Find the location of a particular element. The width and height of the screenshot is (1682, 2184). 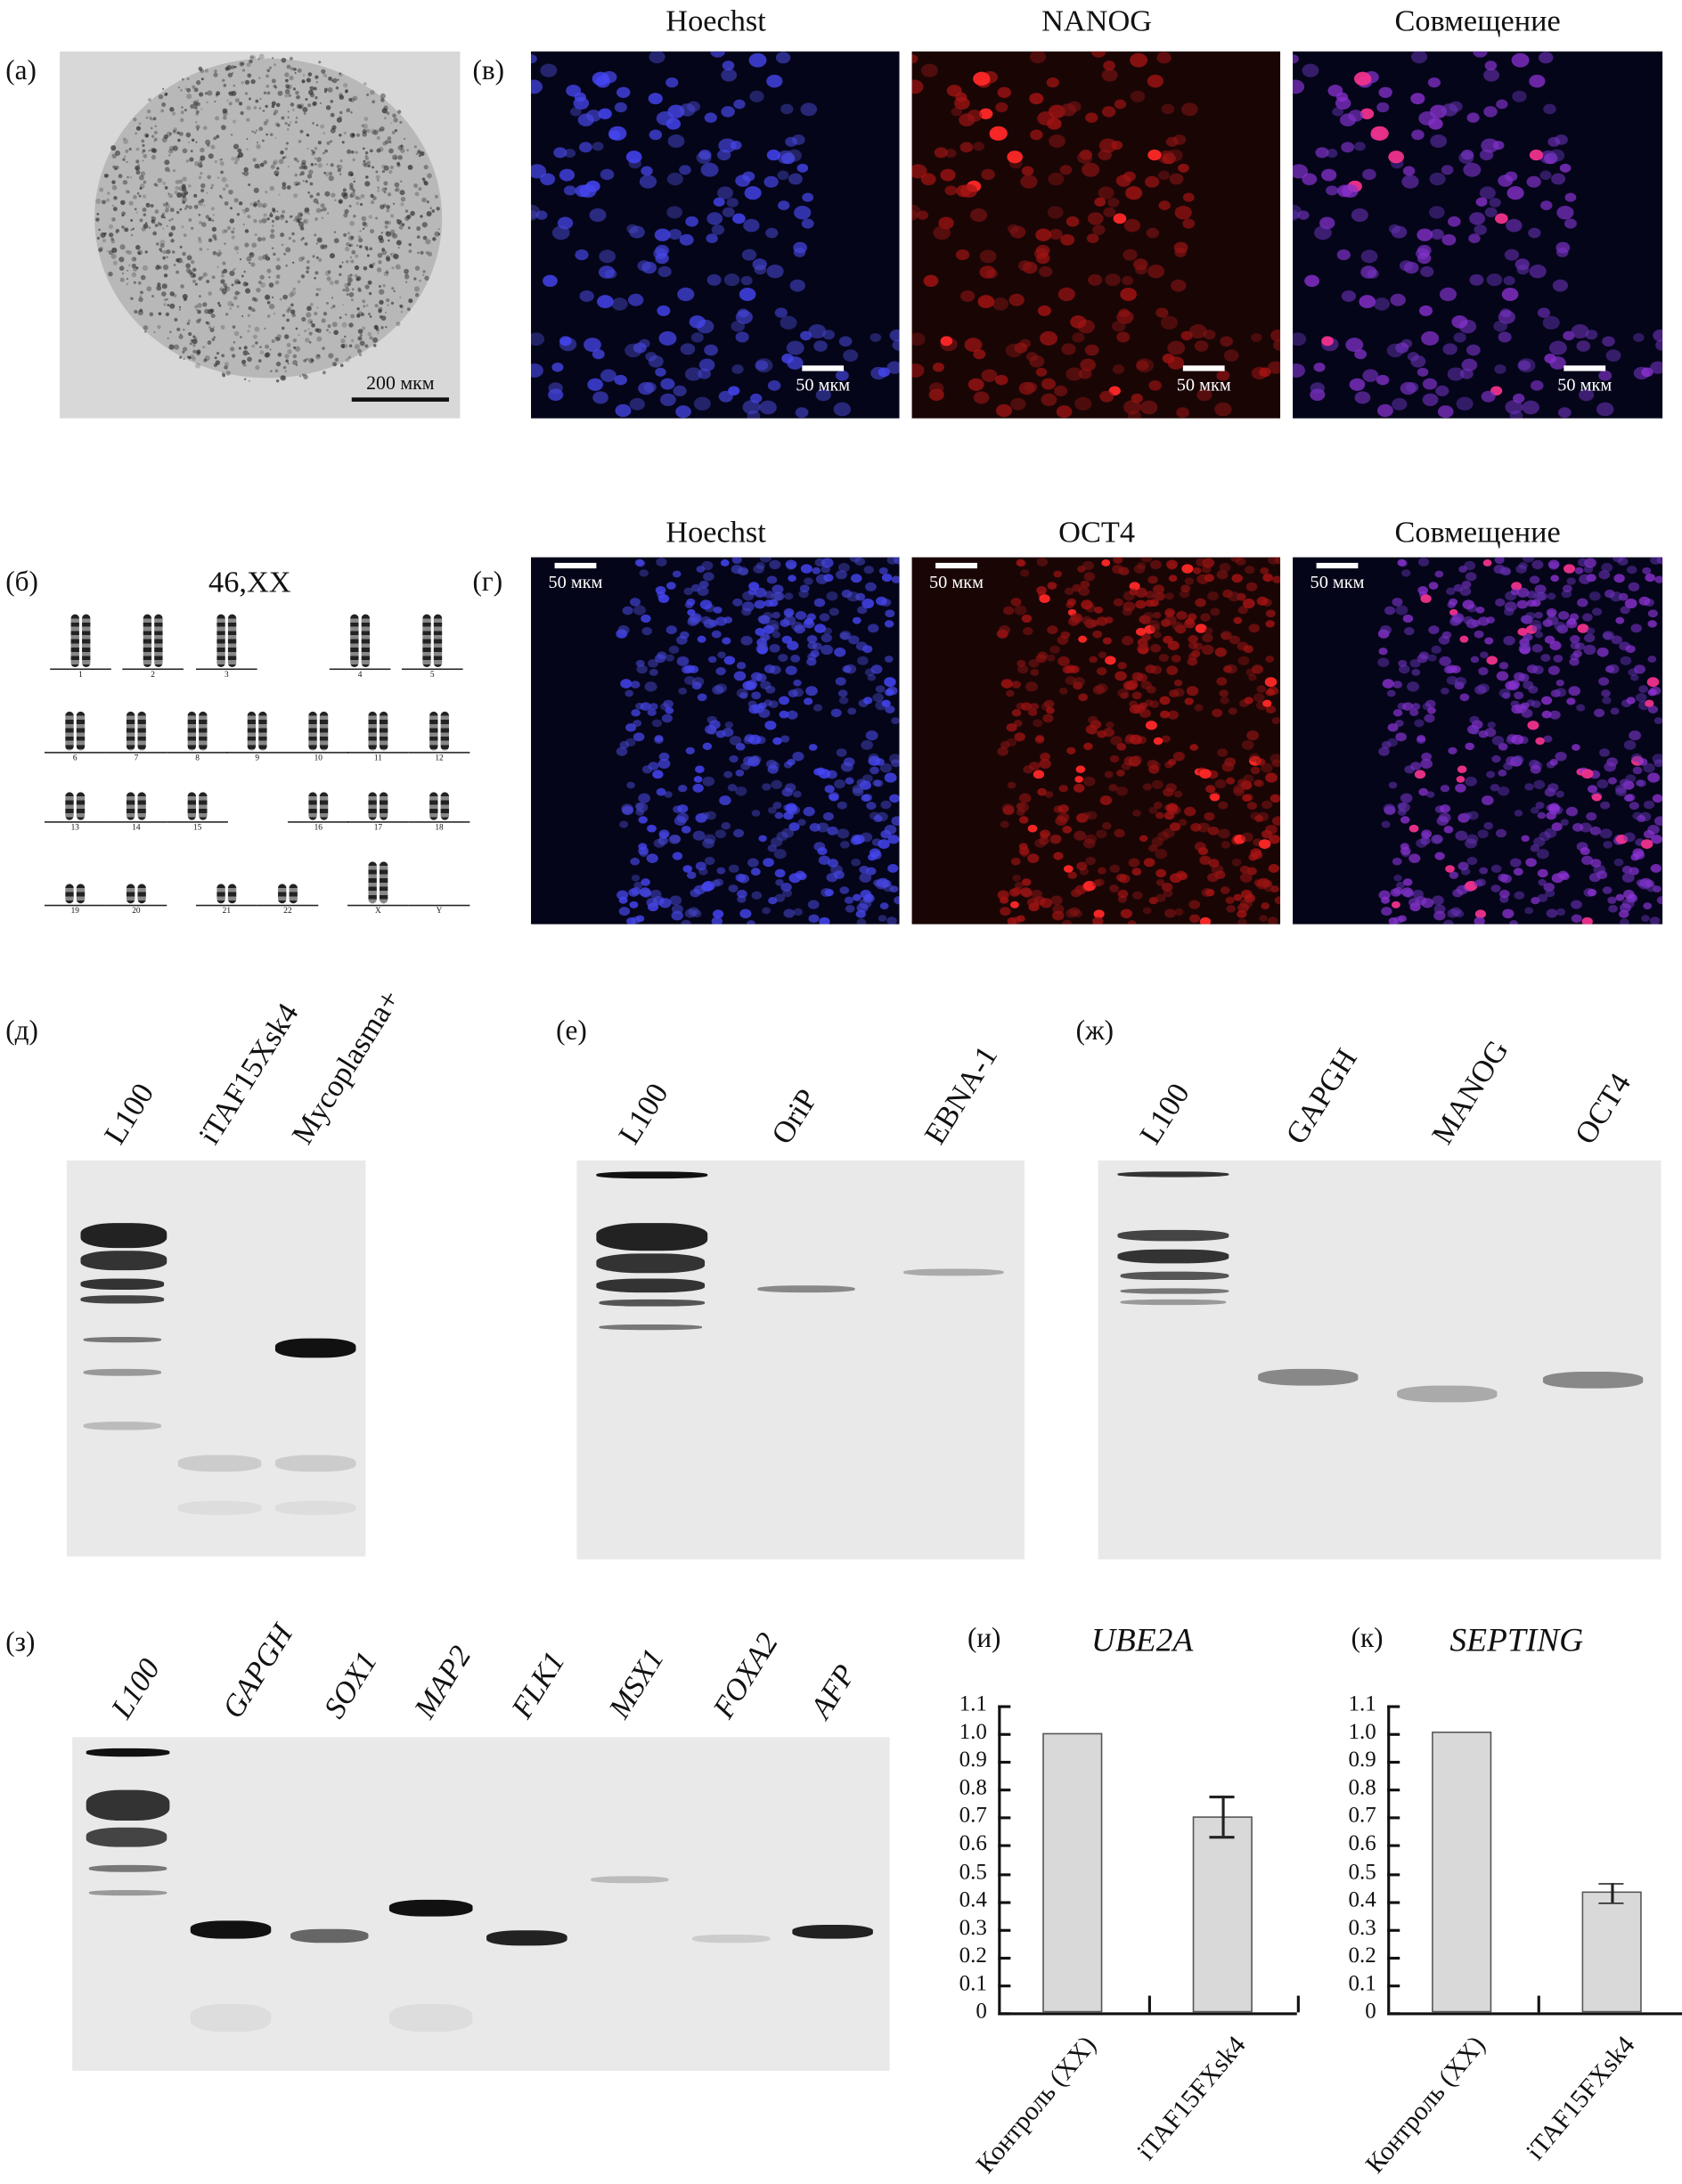

title-oct4: OCT4 is located at coordinates (1096, 532).